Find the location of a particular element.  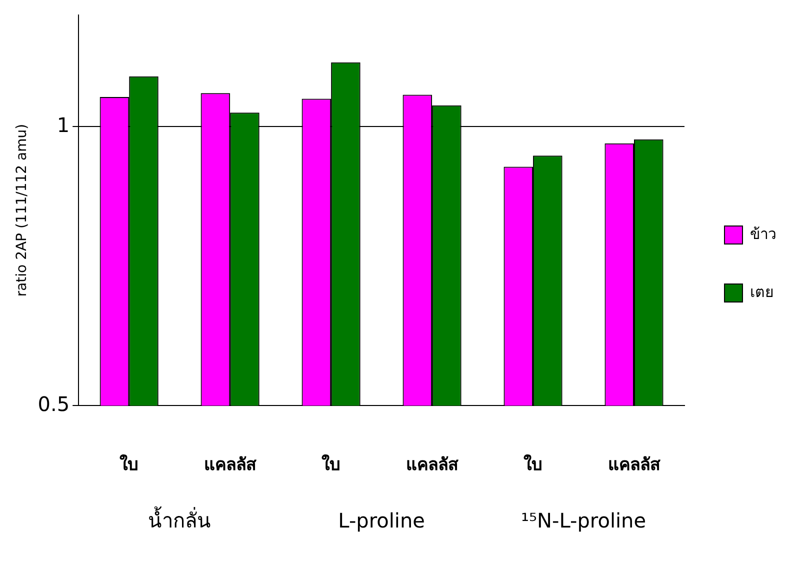

text: L-proline is located at coordinates (381, 520).